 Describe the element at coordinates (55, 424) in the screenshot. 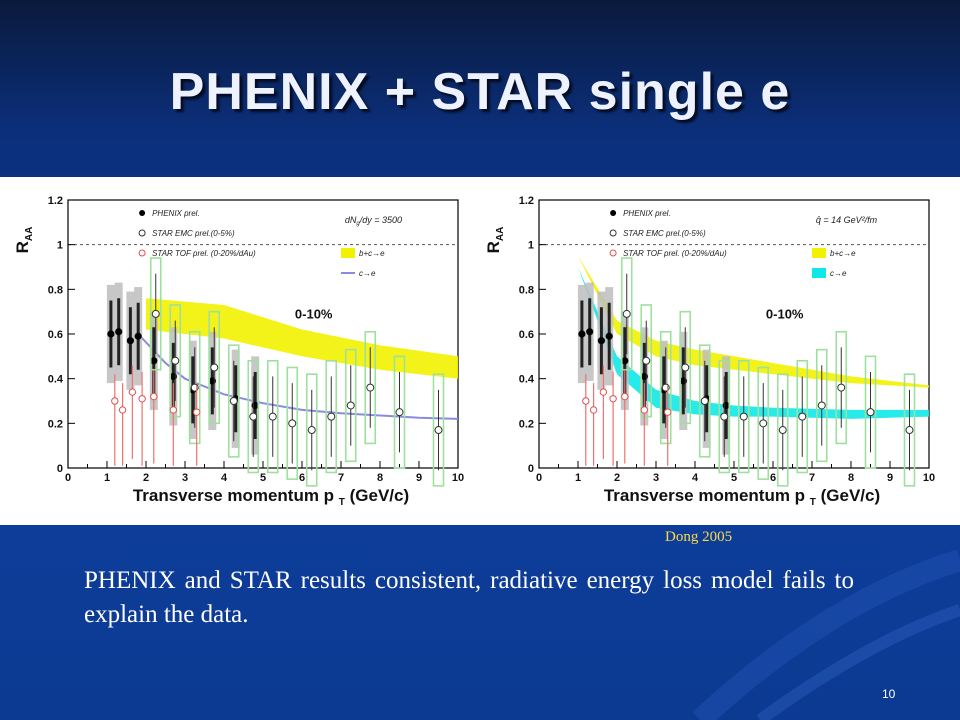

I see `y-tick-label: 0.2` at that location.